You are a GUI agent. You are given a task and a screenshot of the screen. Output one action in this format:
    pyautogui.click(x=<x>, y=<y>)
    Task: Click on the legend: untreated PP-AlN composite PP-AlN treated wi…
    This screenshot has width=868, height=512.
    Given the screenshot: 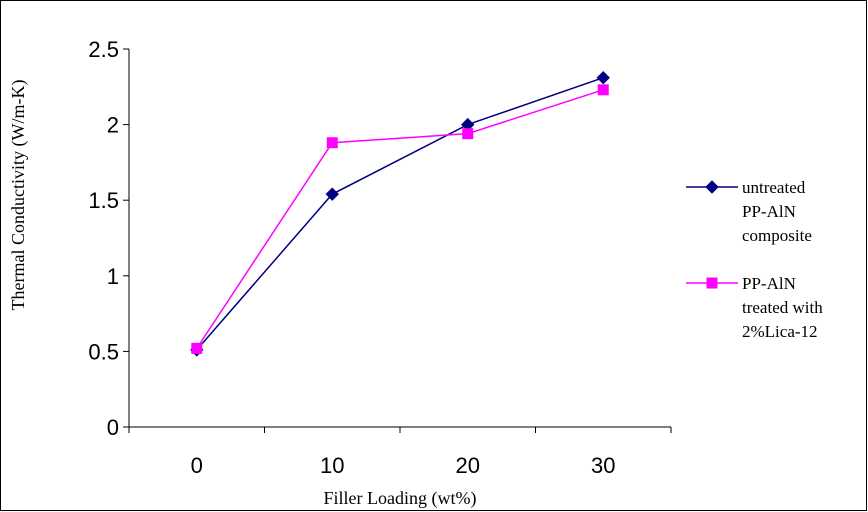 What is the action you would take?
    pyautogui.click(x=754, y=259)
    